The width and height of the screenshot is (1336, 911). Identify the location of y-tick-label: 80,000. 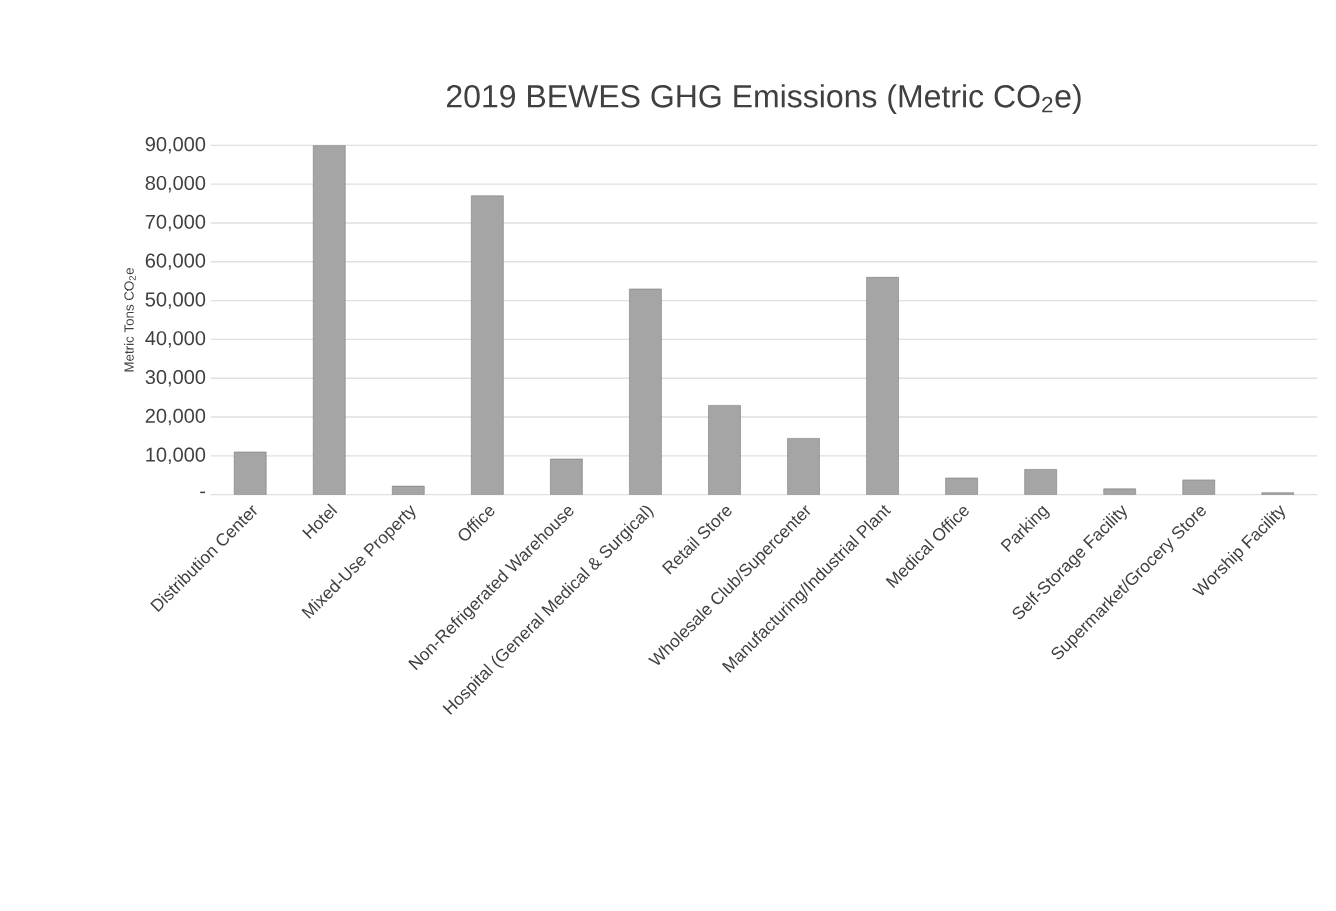
(175, 184).